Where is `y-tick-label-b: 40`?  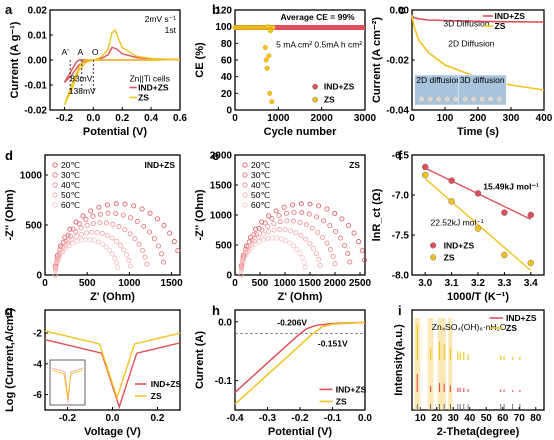
y-tick-label-b: 40 is located at coordinates (227, 77).